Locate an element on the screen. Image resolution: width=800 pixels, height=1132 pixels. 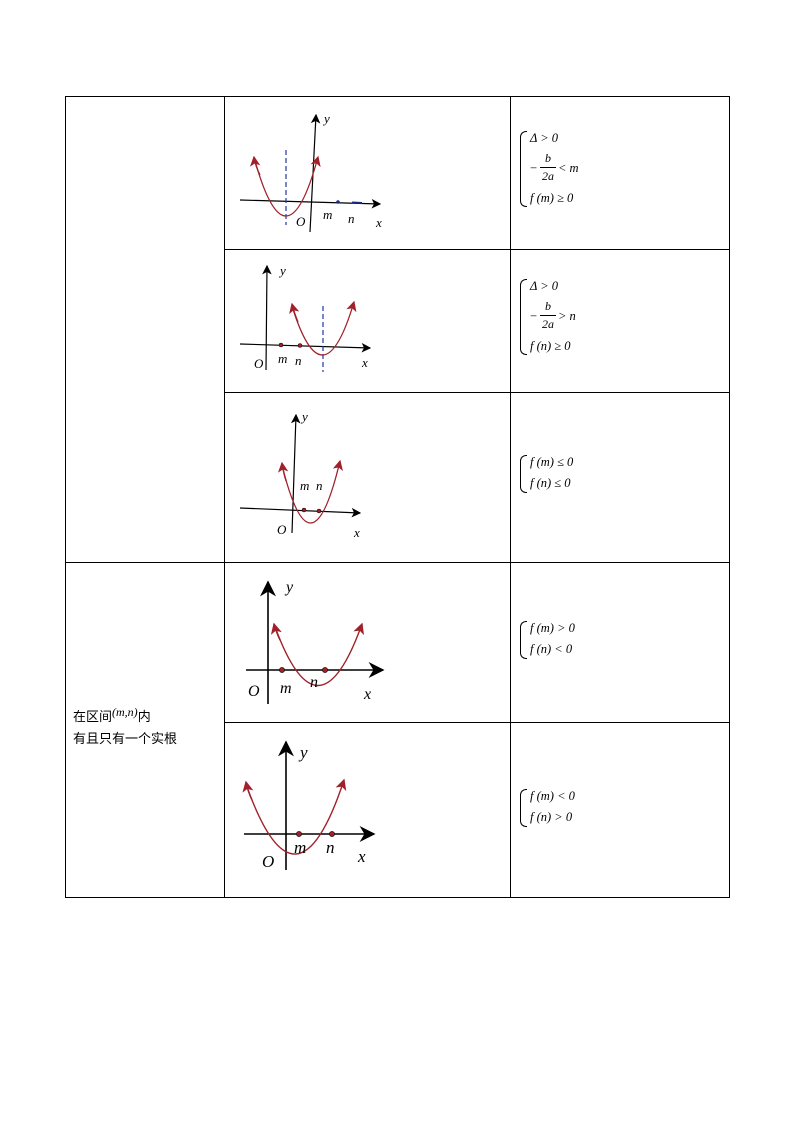
graph-5: y O m n x is located at coordinates (309, 805).